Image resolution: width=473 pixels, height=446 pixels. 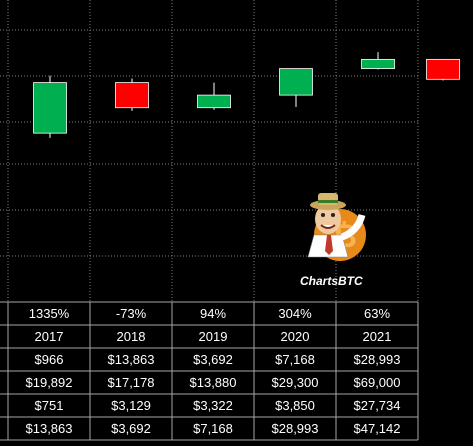 What do you see at coordinates (131, 313) in the screenshot?
I see `table-cell-change: -73%` at bounding box center [131, 313].